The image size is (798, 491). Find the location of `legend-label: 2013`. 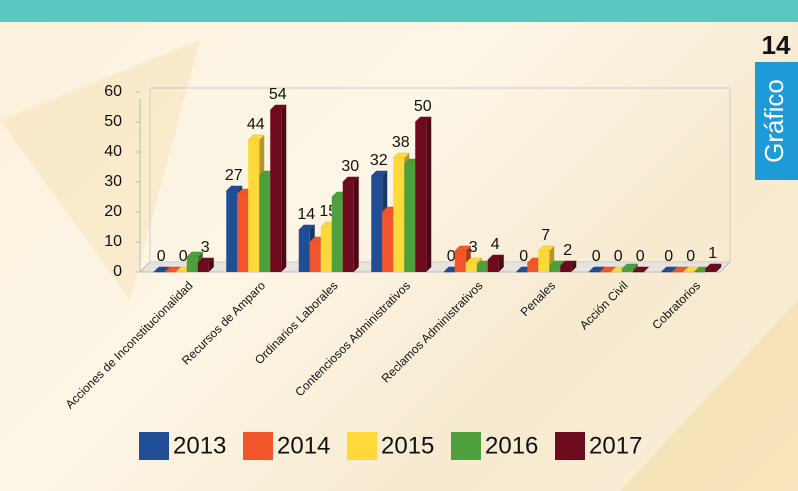

legend-label: 2013 is located at coordinates (199, 445).